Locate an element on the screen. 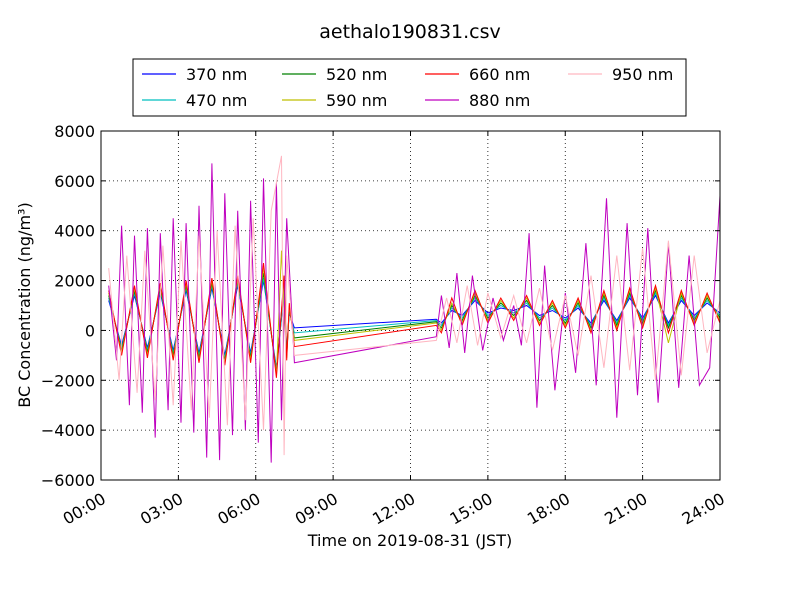 The width and height of the screenshot is (800, 600). x-tick-label: 15:00 is located at coordinates (470, 509).